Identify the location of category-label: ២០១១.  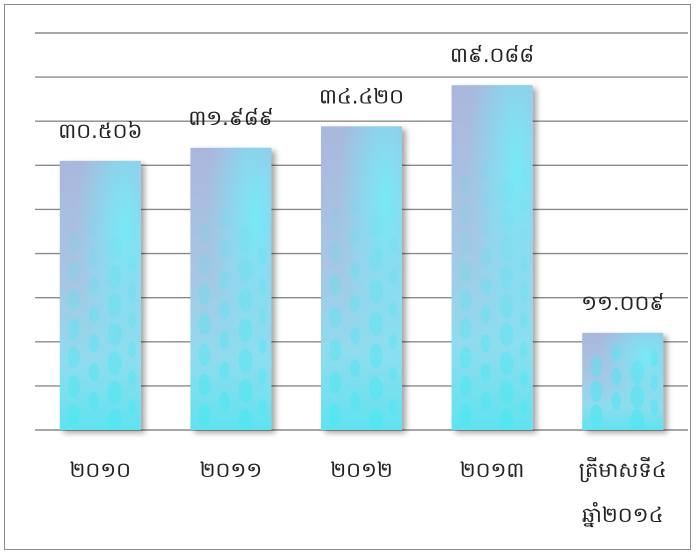
(231, 470).